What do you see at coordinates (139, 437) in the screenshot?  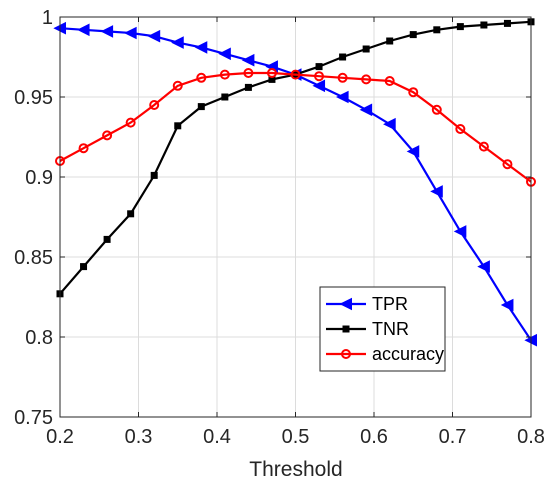 I see `x-tick-label: 0.3` at bounding box center [139, 437].